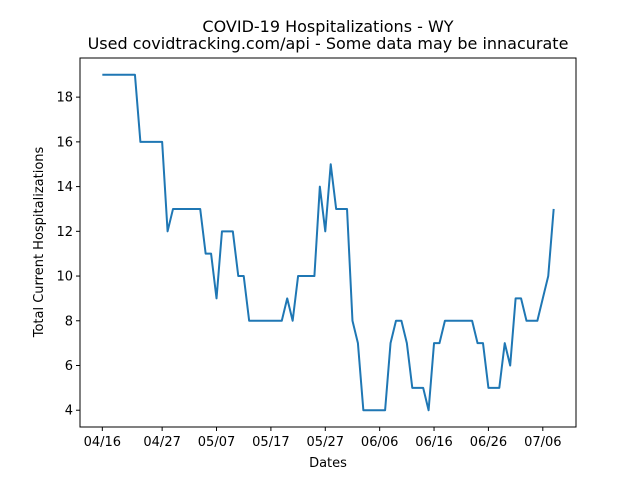  Describe the element at coordinates (64, 98) in the screenshot. I see `y-tick-label: 18` at that location.